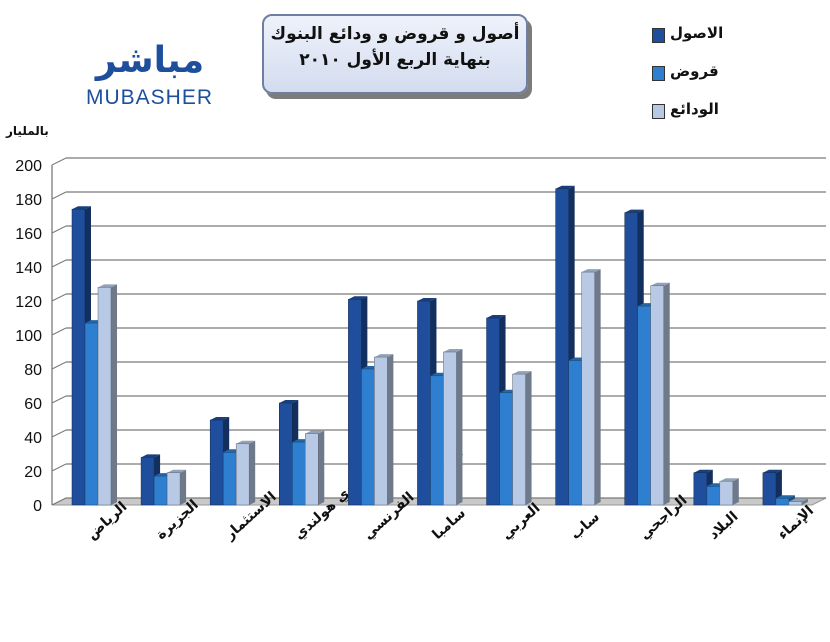 Image resolution: width=830 pixels, height=642 pixels. What do you see at coordinates (395, 60) in the screenshot?
I see `chart-title-line2: بنهاية الربع الأول ٢٠١٠` at bounding box center [395, 60].